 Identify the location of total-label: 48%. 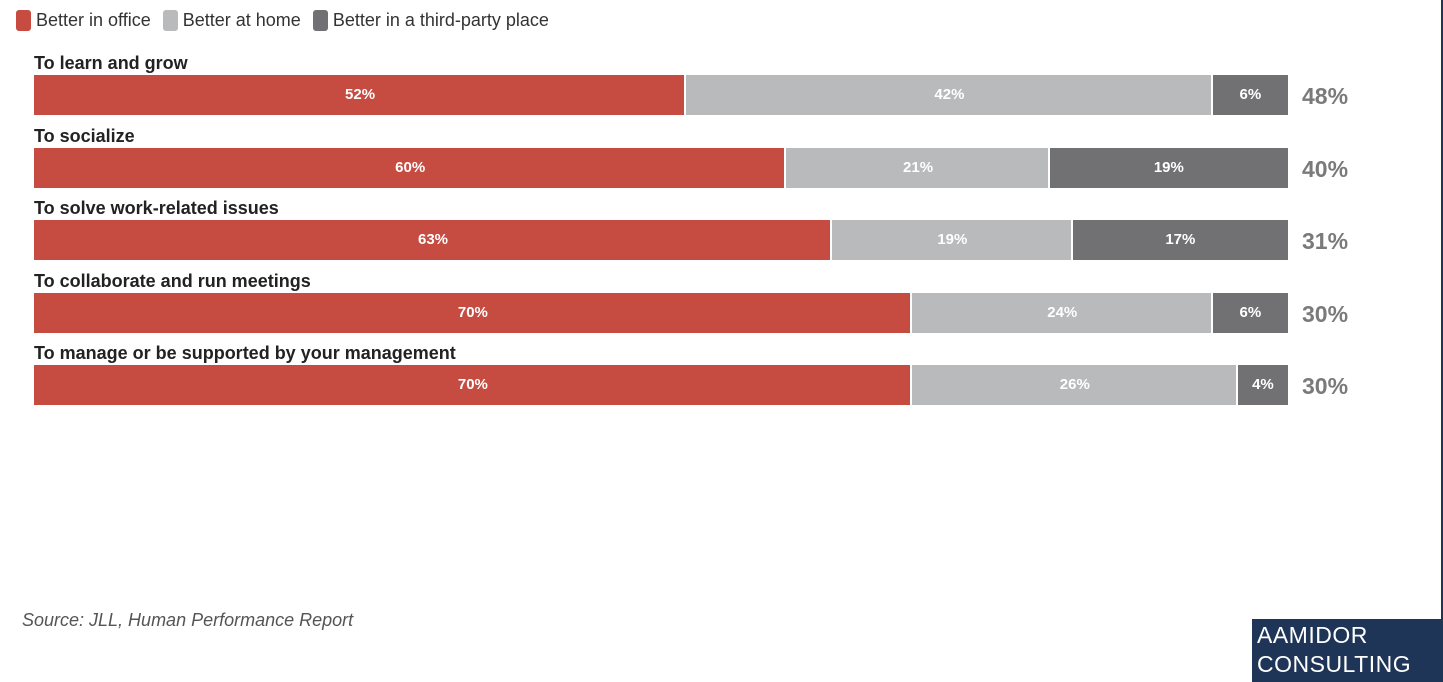
(1325, 96).